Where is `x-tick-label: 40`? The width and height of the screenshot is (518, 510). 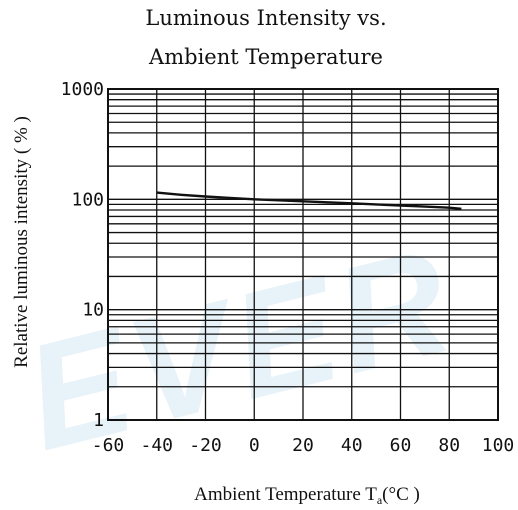 x-tick-label: 40 is located at coordinates (352, 445).